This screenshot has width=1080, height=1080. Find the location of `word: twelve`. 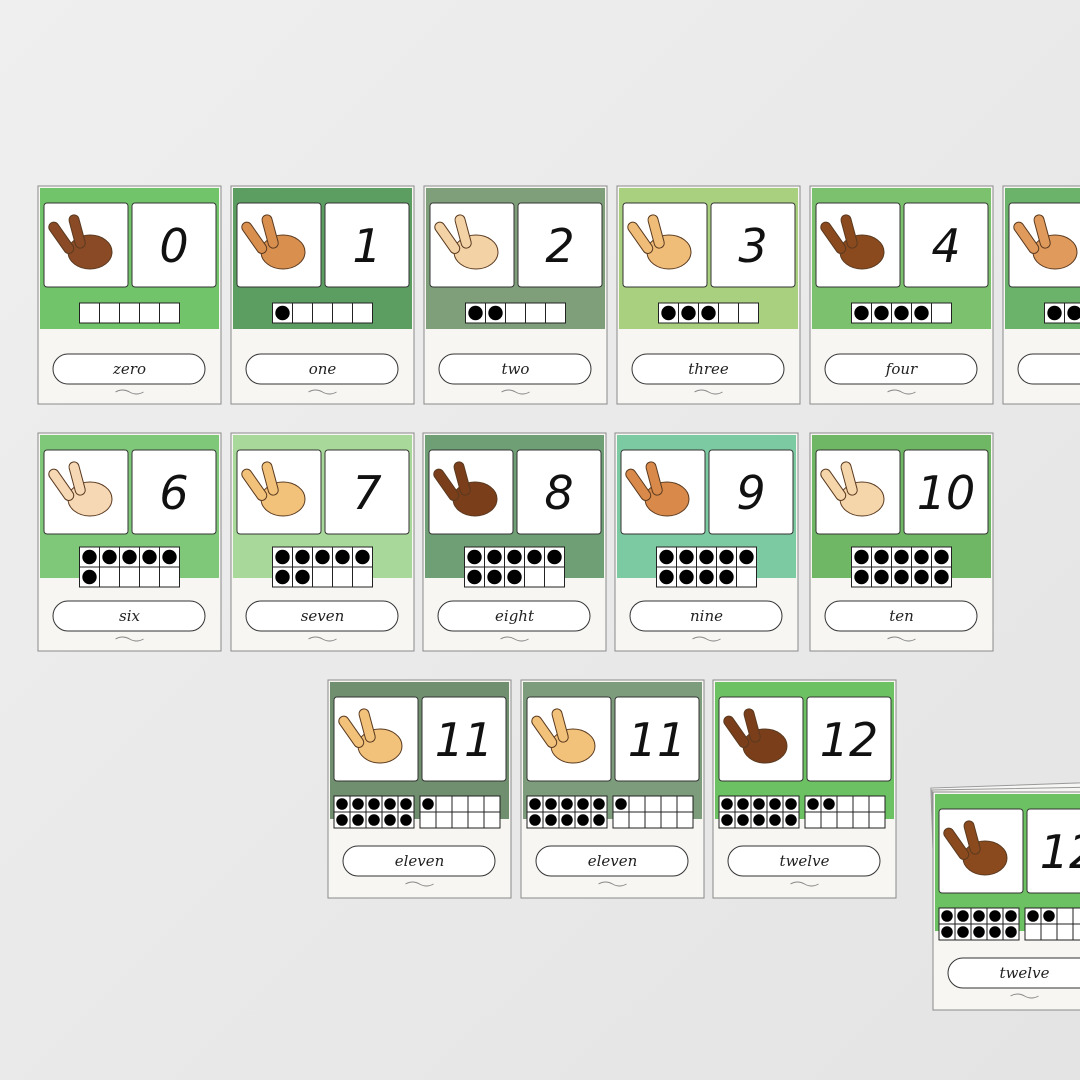

word: twelve is located at coordinates (1025, 973).